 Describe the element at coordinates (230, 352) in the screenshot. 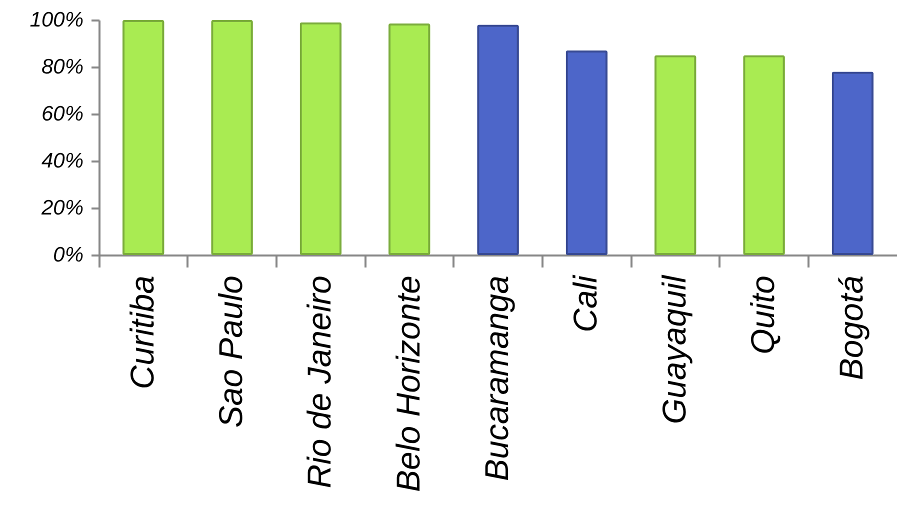

I see `x-tick-label: Sao Paulo` at that location.